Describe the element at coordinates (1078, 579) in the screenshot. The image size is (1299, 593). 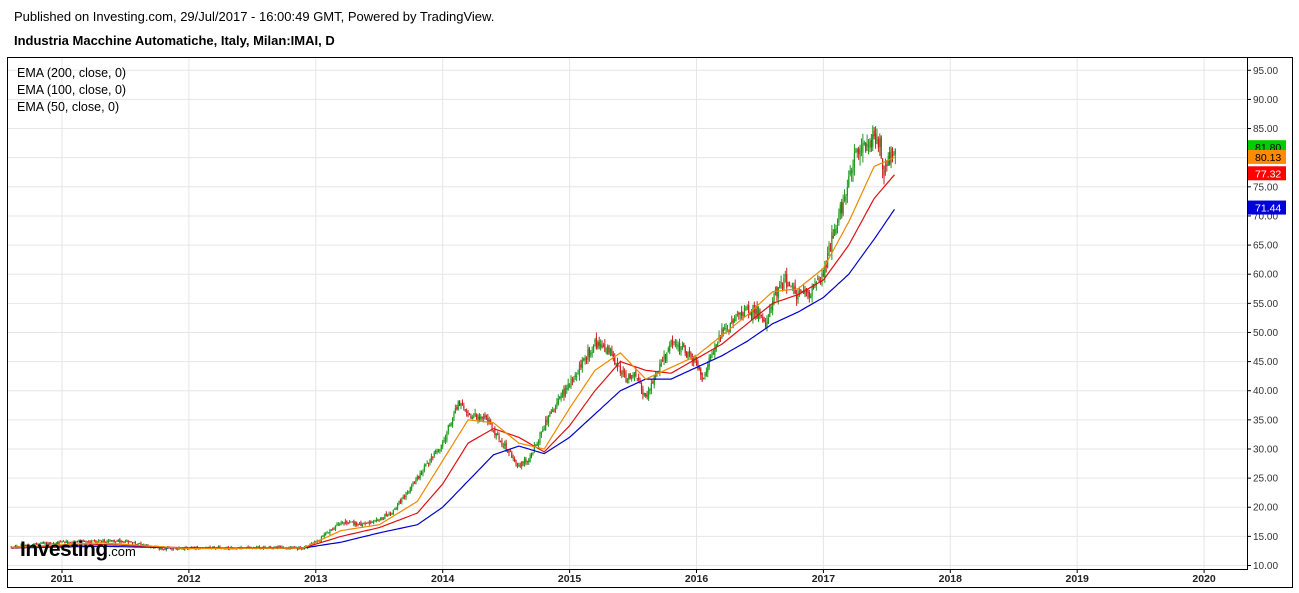
I see `x-tick-label: 2019` at that location.